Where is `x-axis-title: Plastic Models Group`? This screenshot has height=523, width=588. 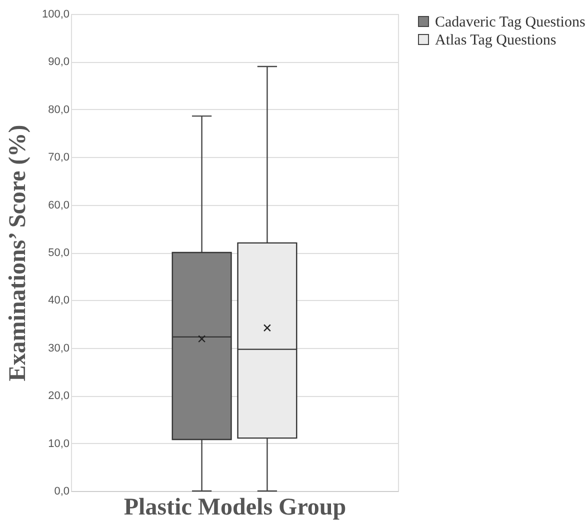 x-axis-title: Plastic Models Group is located at coordinates (235, 507).